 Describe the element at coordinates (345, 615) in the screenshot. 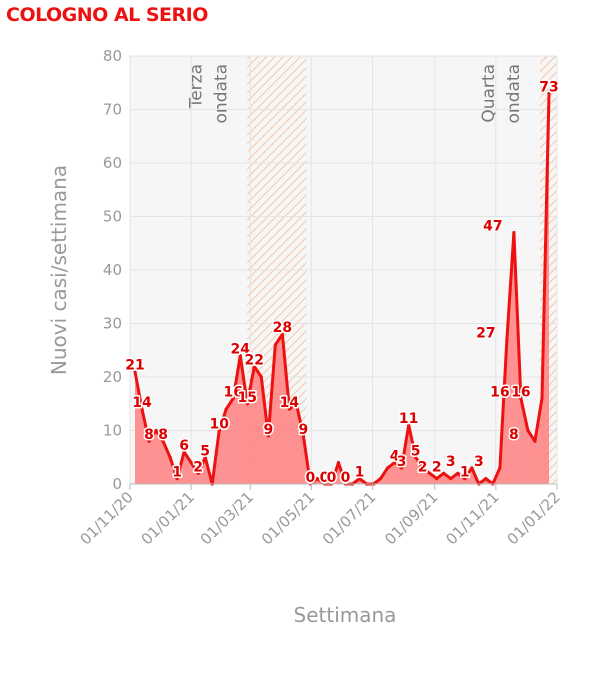

I see `x-axis-label: Settimana` at that location.